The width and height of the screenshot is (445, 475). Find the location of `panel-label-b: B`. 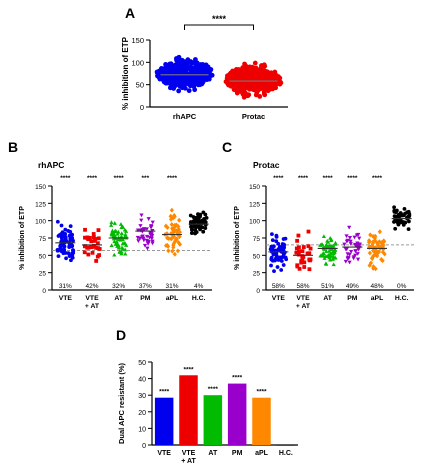

panel-label-b: B is located at coordinates (13, 147).